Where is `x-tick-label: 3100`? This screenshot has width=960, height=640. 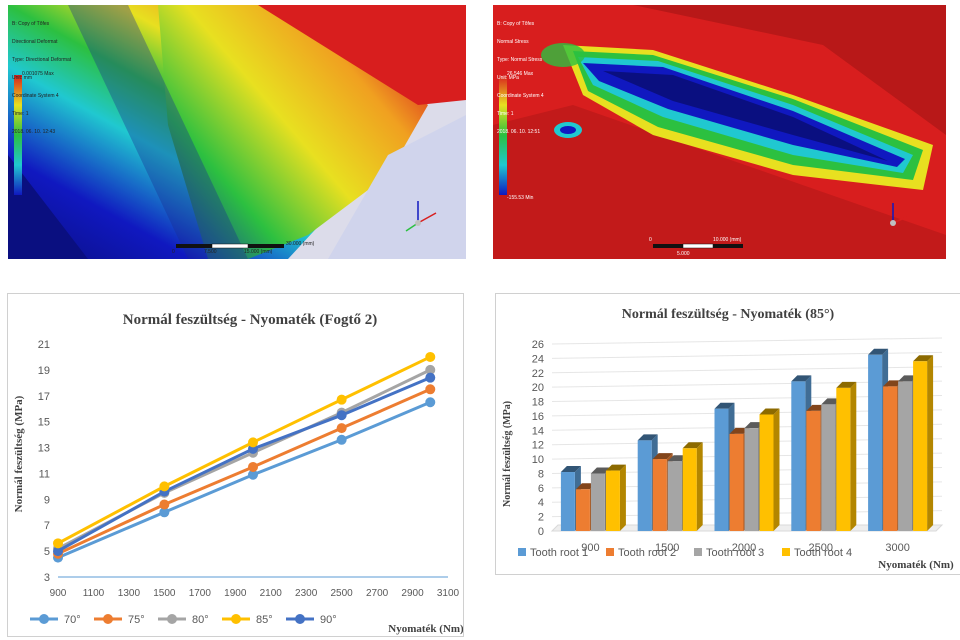 x-tick-label: 3100 is located at coordinates (448, 593).